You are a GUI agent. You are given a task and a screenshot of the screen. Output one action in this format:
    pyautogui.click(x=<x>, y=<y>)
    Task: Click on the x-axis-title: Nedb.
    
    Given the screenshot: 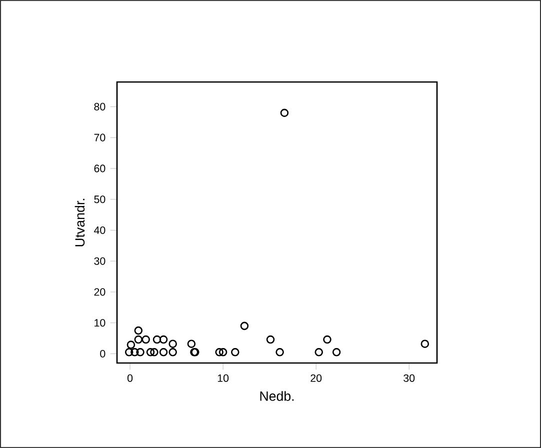 What is the action you would take?
    pyautogui.click(x=277, y=396)
    